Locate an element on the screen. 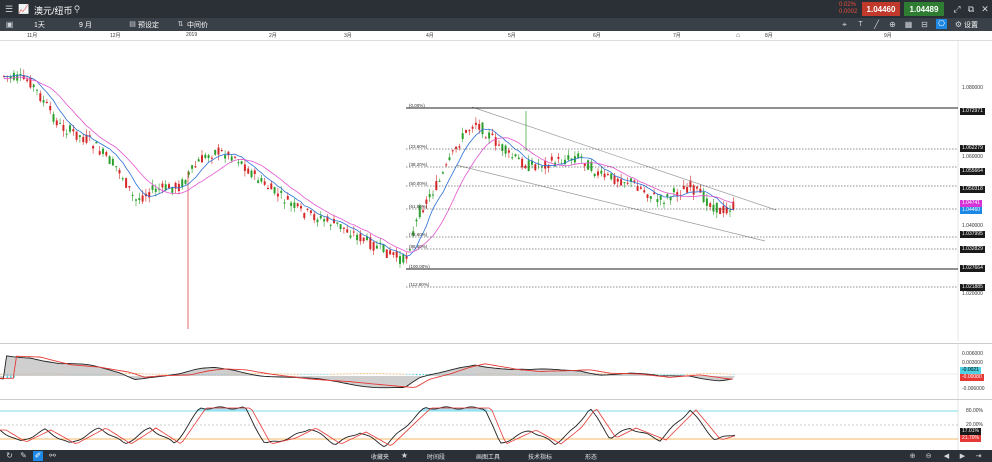 This screenshot has width=992, height=462. line-tool-icon: ╱ is located at coordinates (876, 24).